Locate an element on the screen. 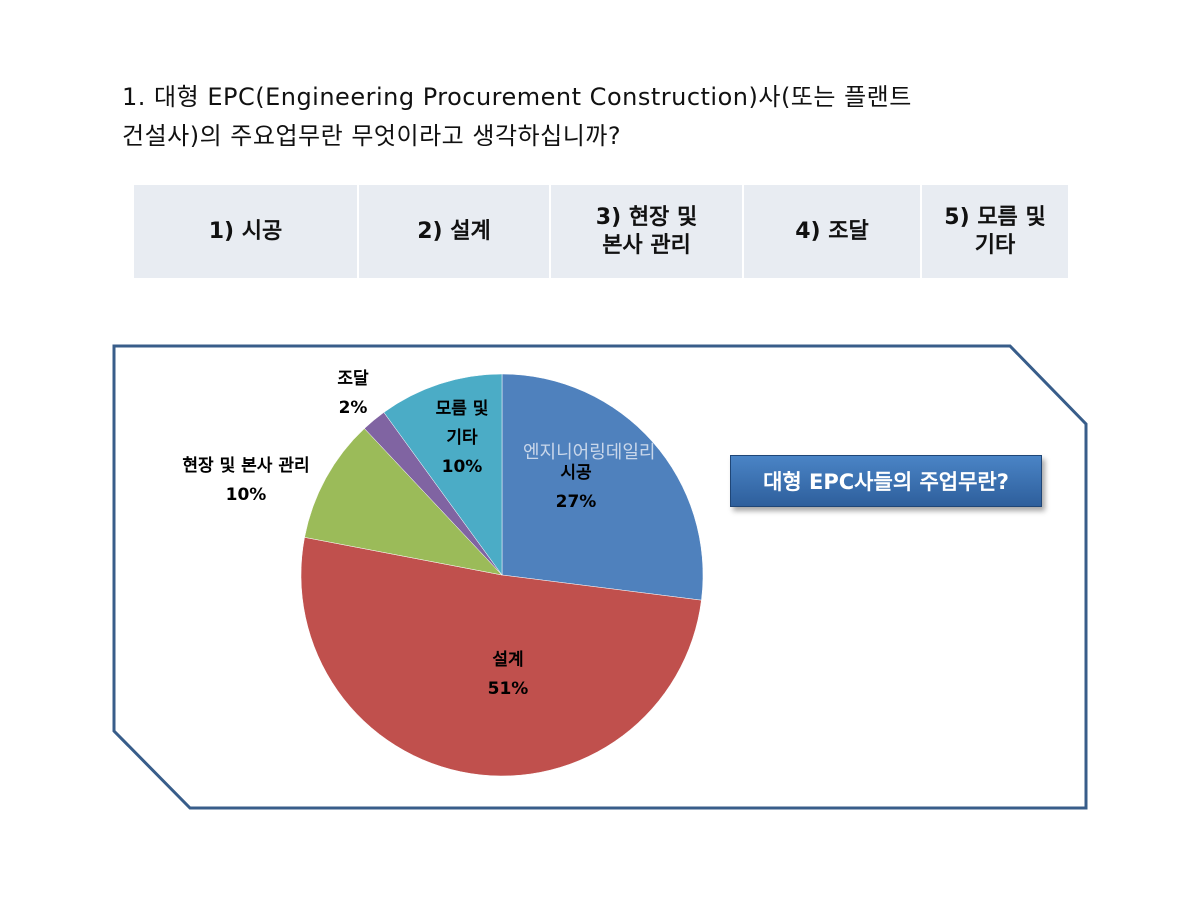 The height and width of the screenshot is (899, 1191). answer-options-table: 1) 시공 2) 설계 3) 현장 및 본사 관리 4) 조달 5) 모름 및 기타 is located at coordinates (601, 231).